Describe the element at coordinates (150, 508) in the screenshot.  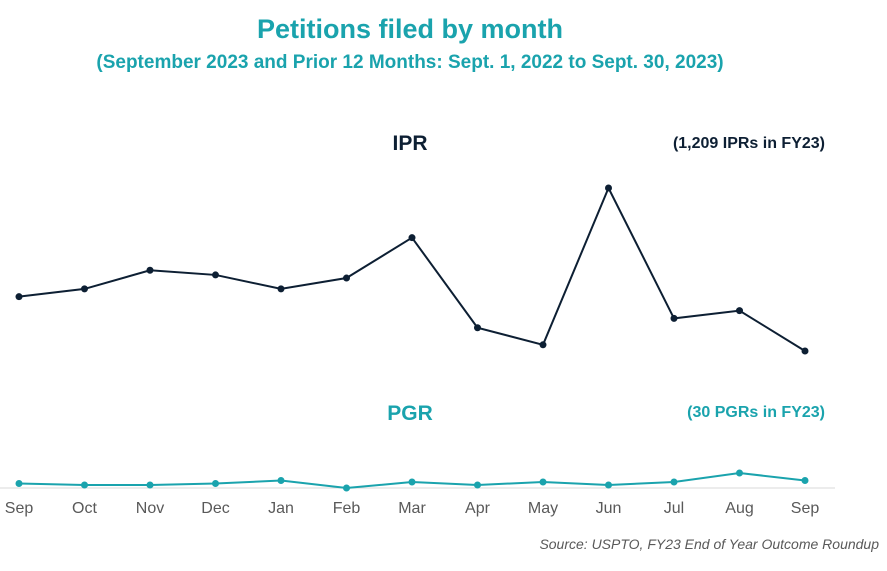
I see `x-tick-label: Nov` at that location.